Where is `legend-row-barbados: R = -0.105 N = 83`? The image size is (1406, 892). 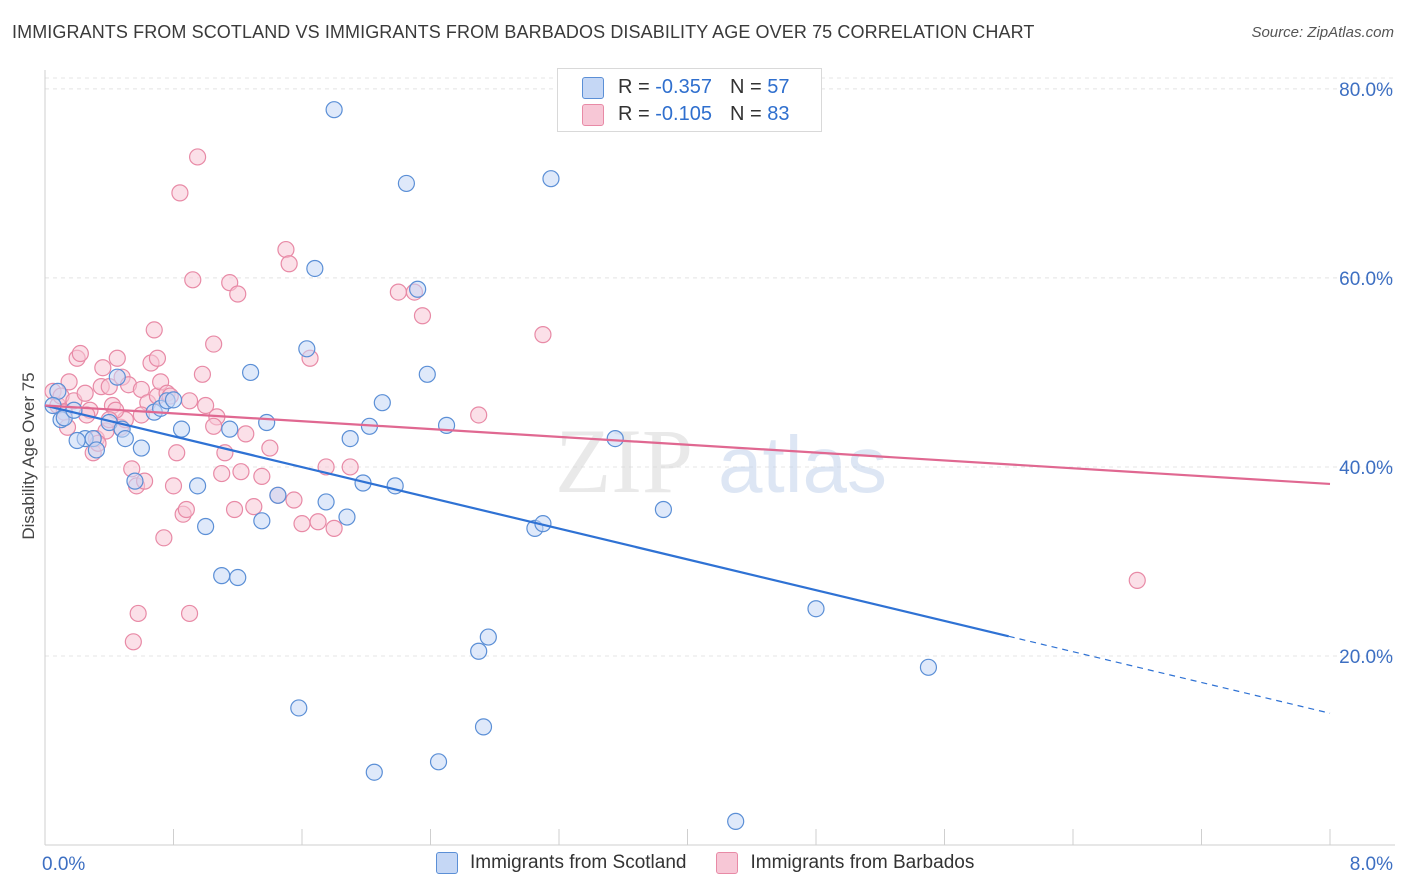 legend-row-barbados: R = -0.105 N = 83 is located at coordinates (685, 114).